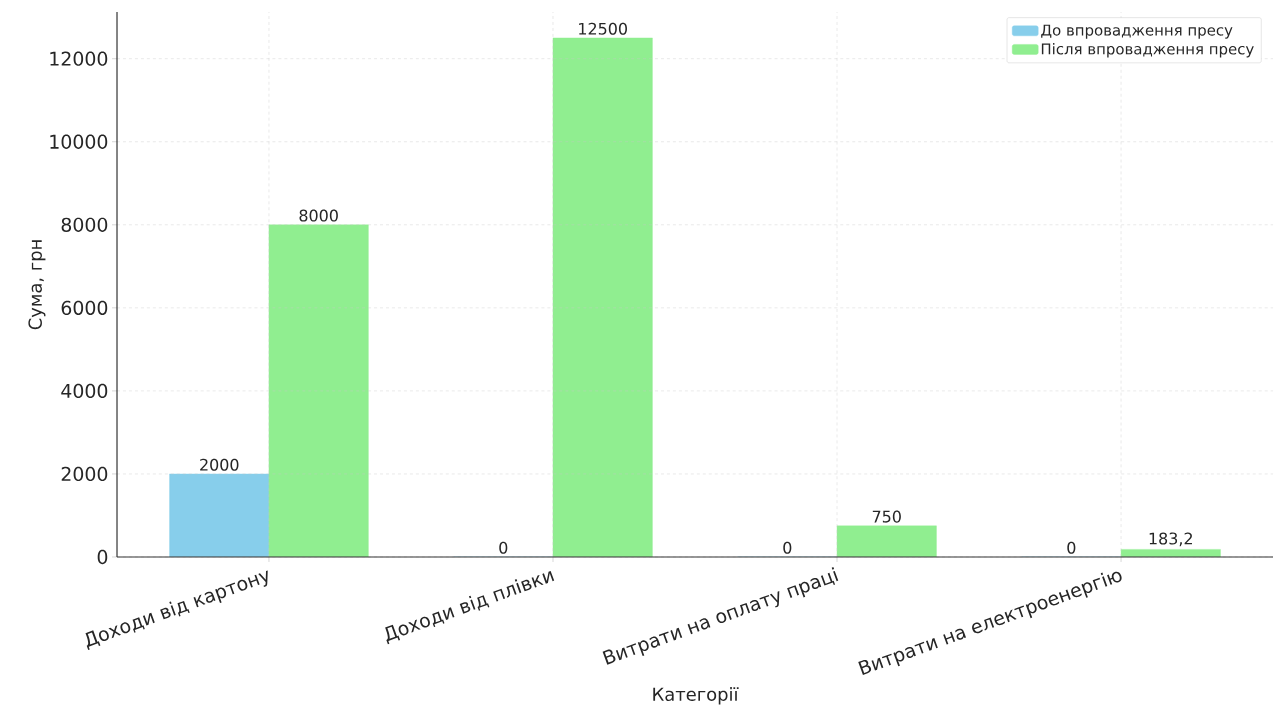 The height and width of the screenshot is (722, 1278). Describe the element at coordinates (84, 307) in the screenshot. I see `y-tick-label: 6000` at that location.